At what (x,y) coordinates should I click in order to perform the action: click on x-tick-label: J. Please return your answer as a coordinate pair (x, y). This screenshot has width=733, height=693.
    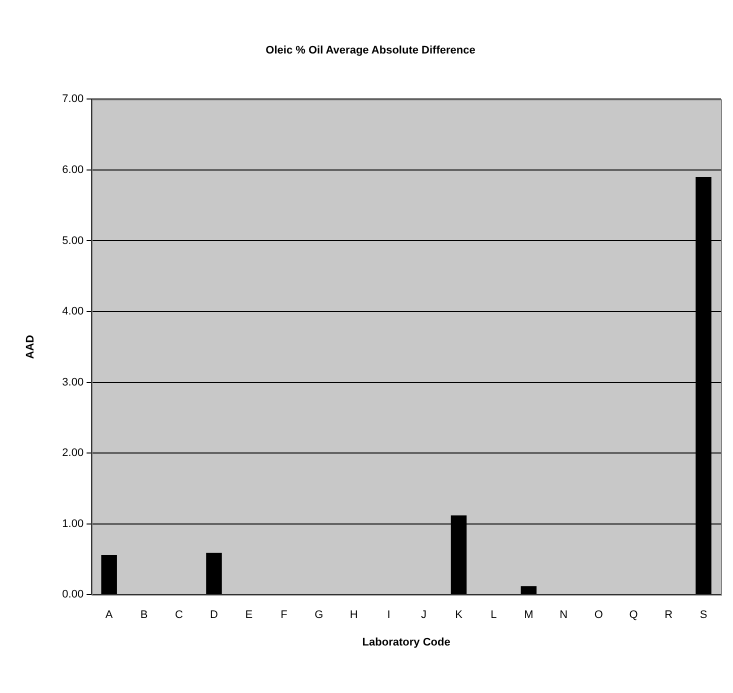
    Looking at the image, I should click on (424, 615).